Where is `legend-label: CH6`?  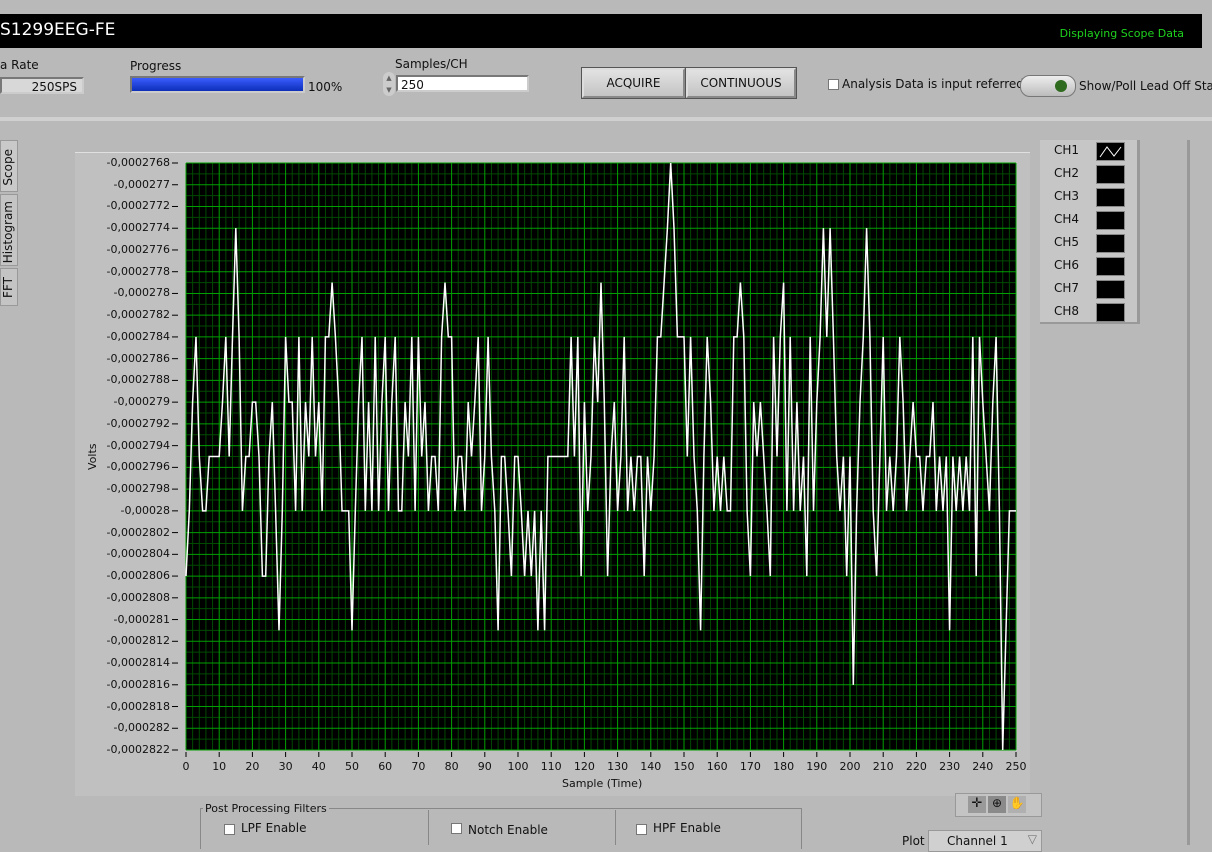
legend-label: CH6 is located at coordinates (1067, 265).